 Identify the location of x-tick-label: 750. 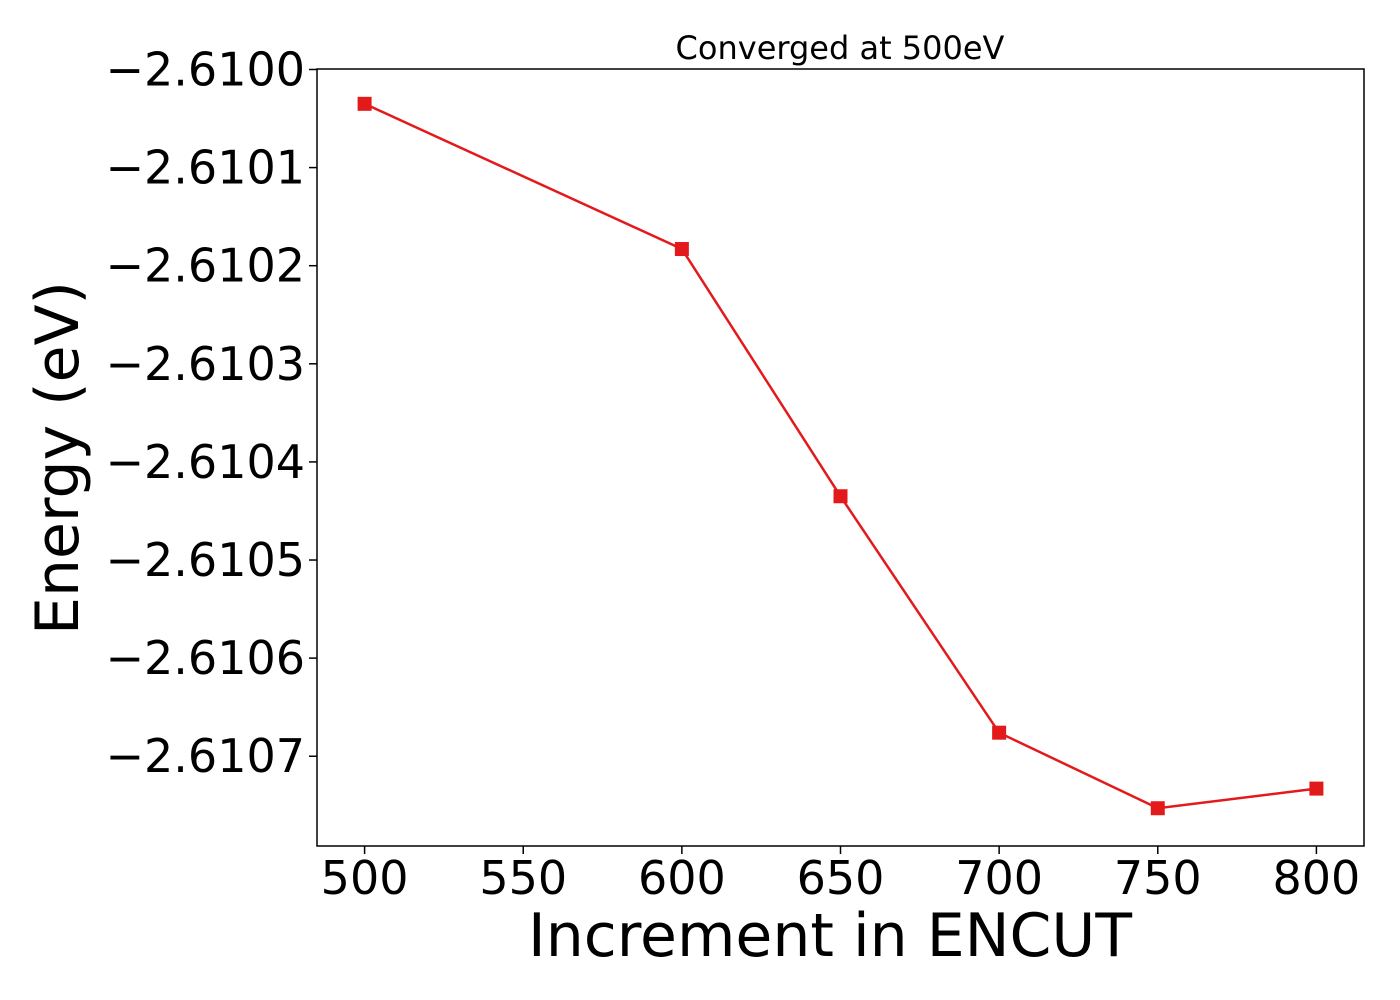
(1158, 878).